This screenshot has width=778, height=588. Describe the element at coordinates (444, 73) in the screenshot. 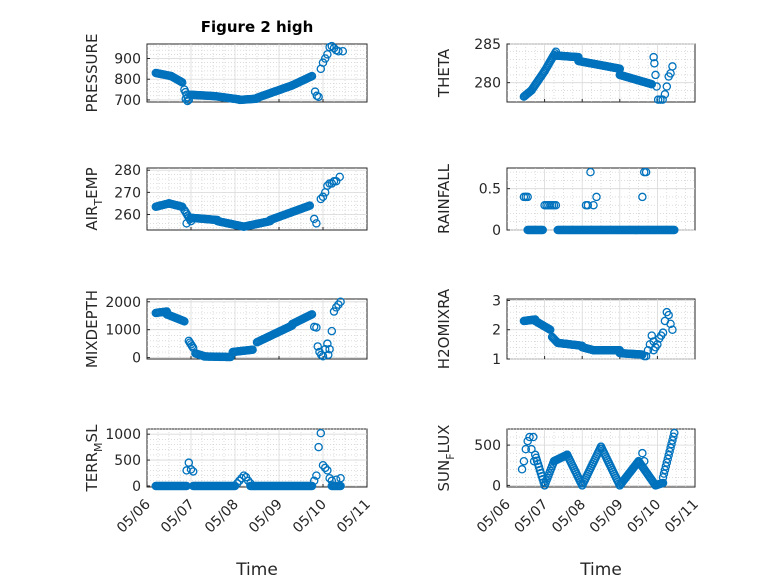

I see `y-axis-label: THETA` at that location.